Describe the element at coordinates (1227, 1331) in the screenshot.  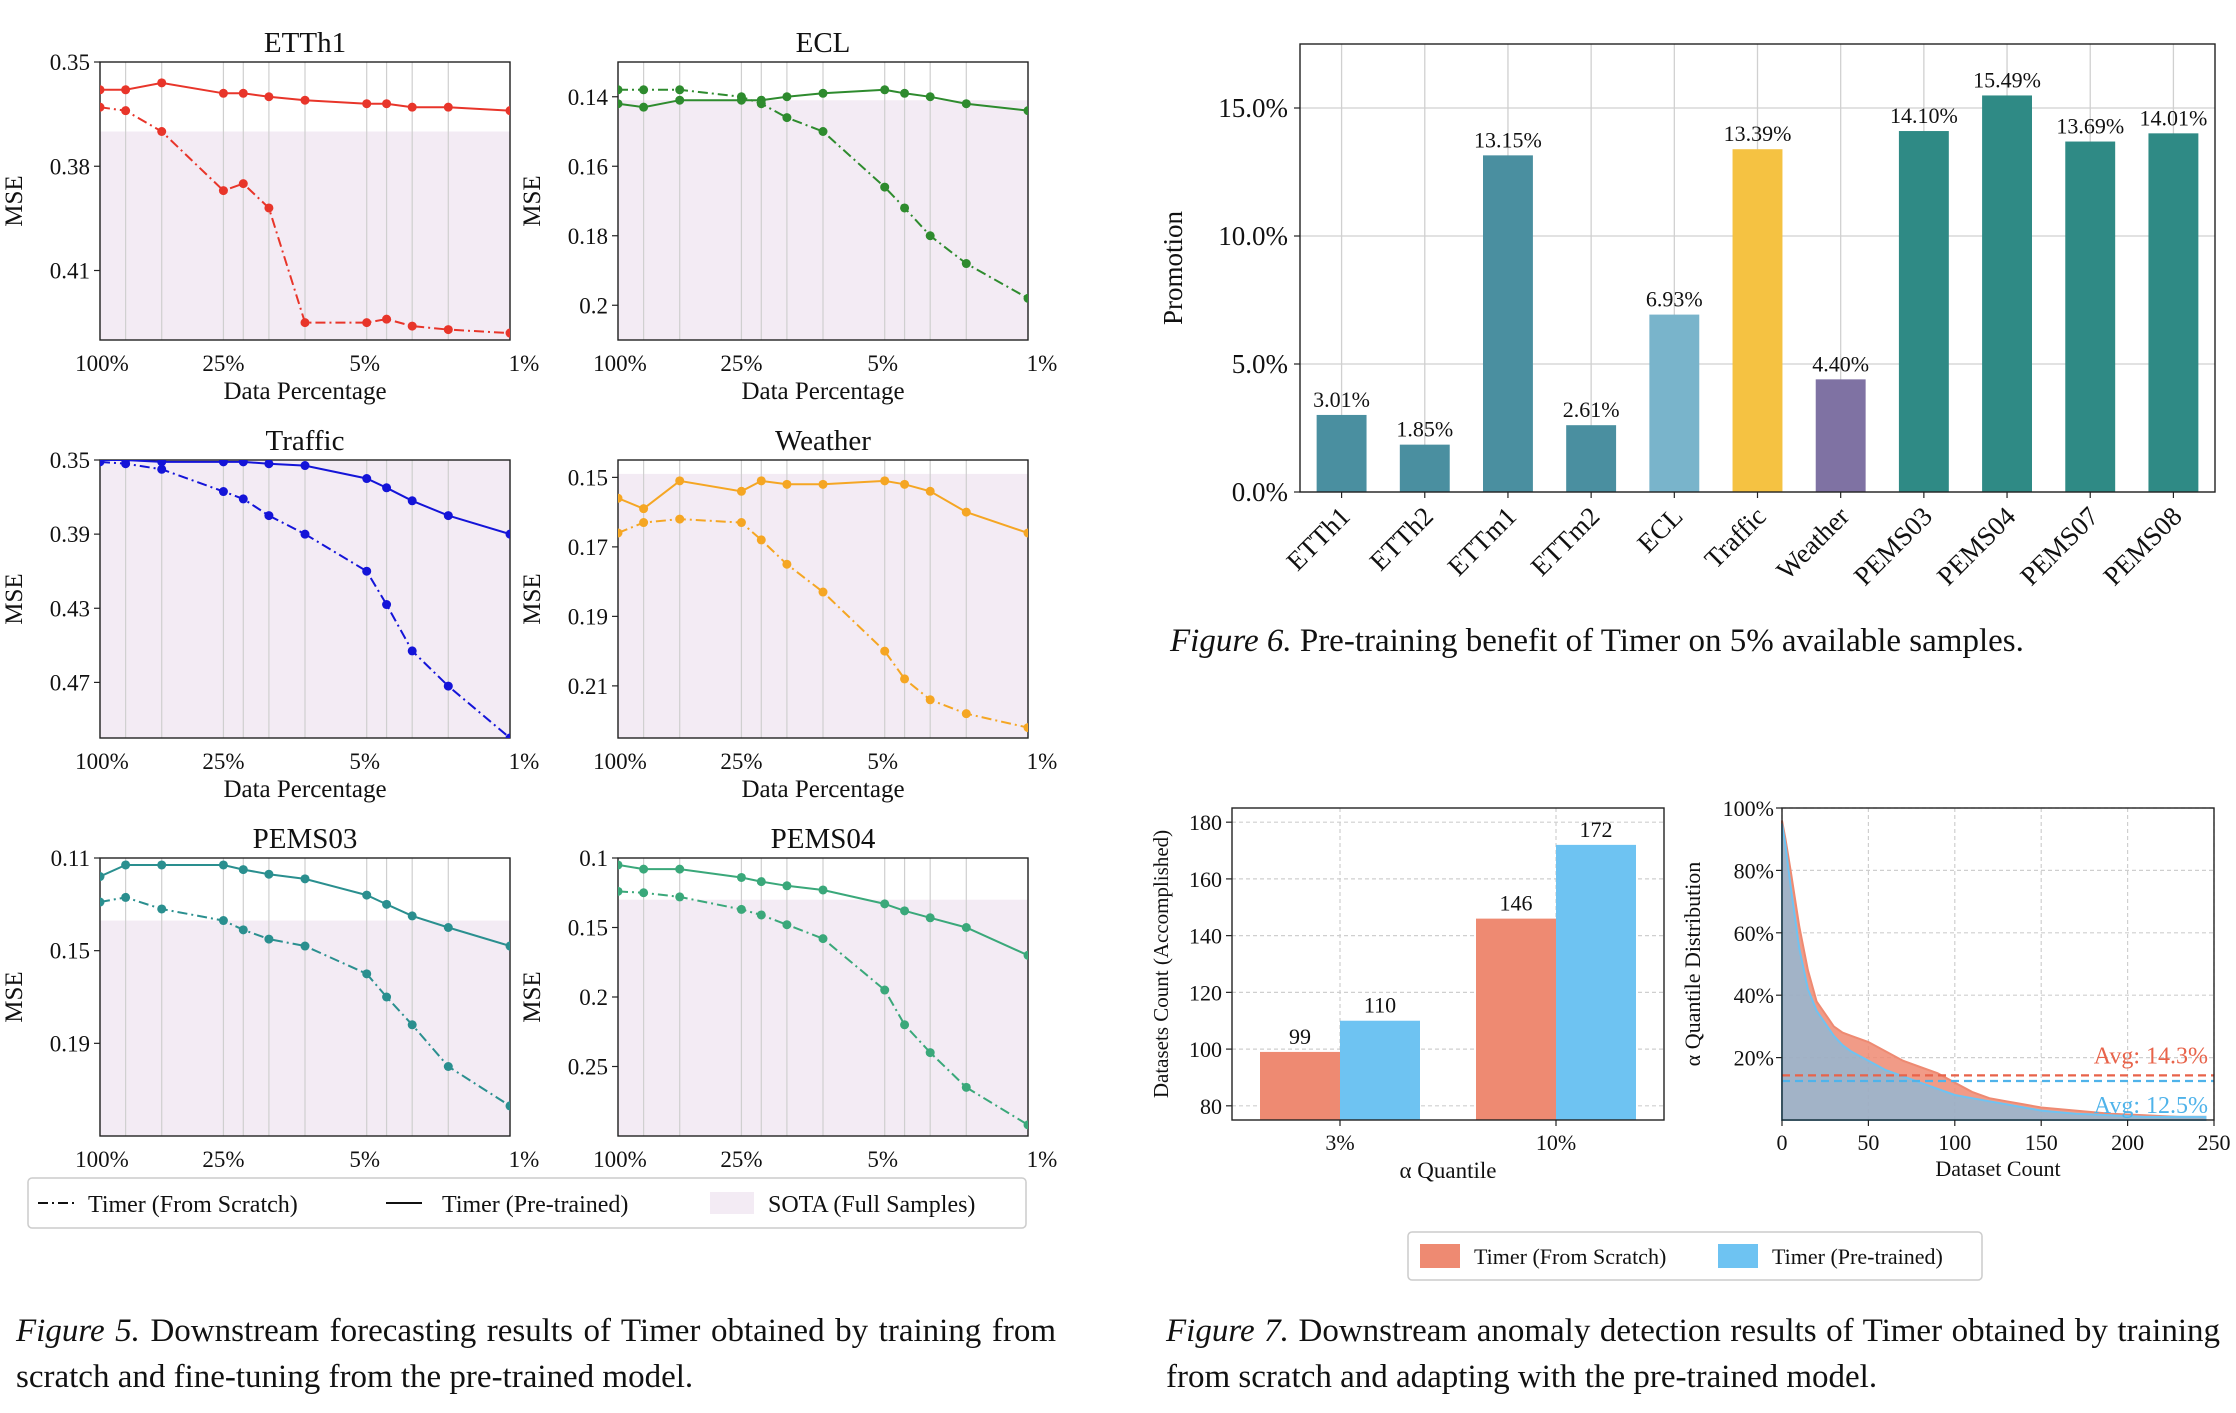
I see `figure7-caption-label: Figure 7.` at that location.